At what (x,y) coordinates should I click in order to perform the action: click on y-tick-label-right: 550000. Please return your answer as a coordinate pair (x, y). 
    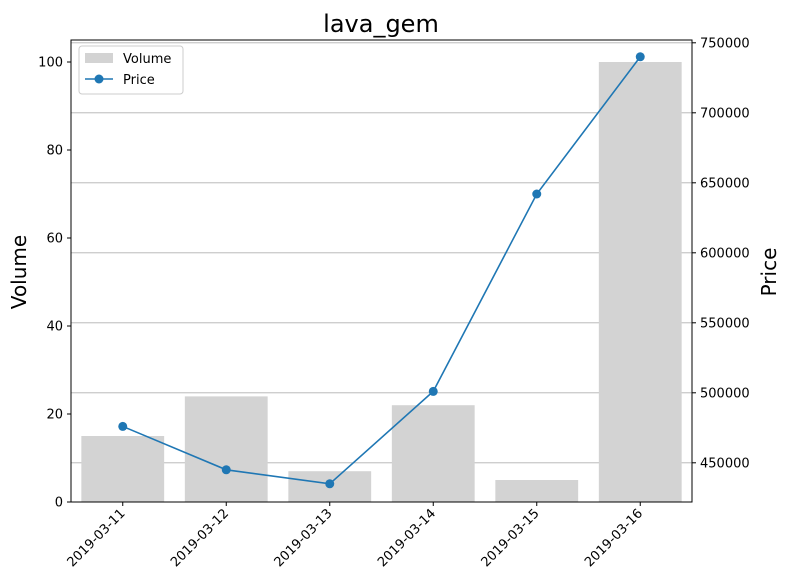
    Looking at the image, I should click on (725, 323).